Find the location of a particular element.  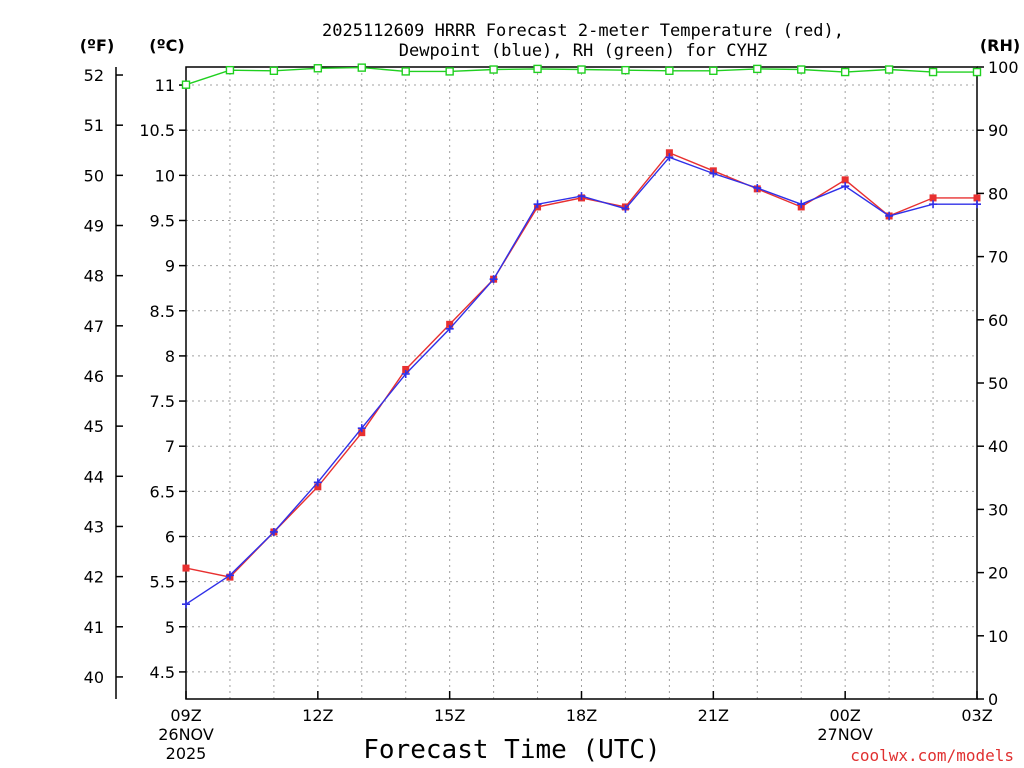

celsius-tick-label: 10 is located at coordinates (165, 175).